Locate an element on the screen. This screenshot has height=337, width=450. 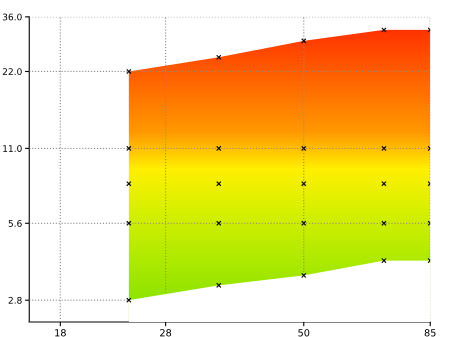
x-tick-label: 18 is located at coordinates (60, 332).